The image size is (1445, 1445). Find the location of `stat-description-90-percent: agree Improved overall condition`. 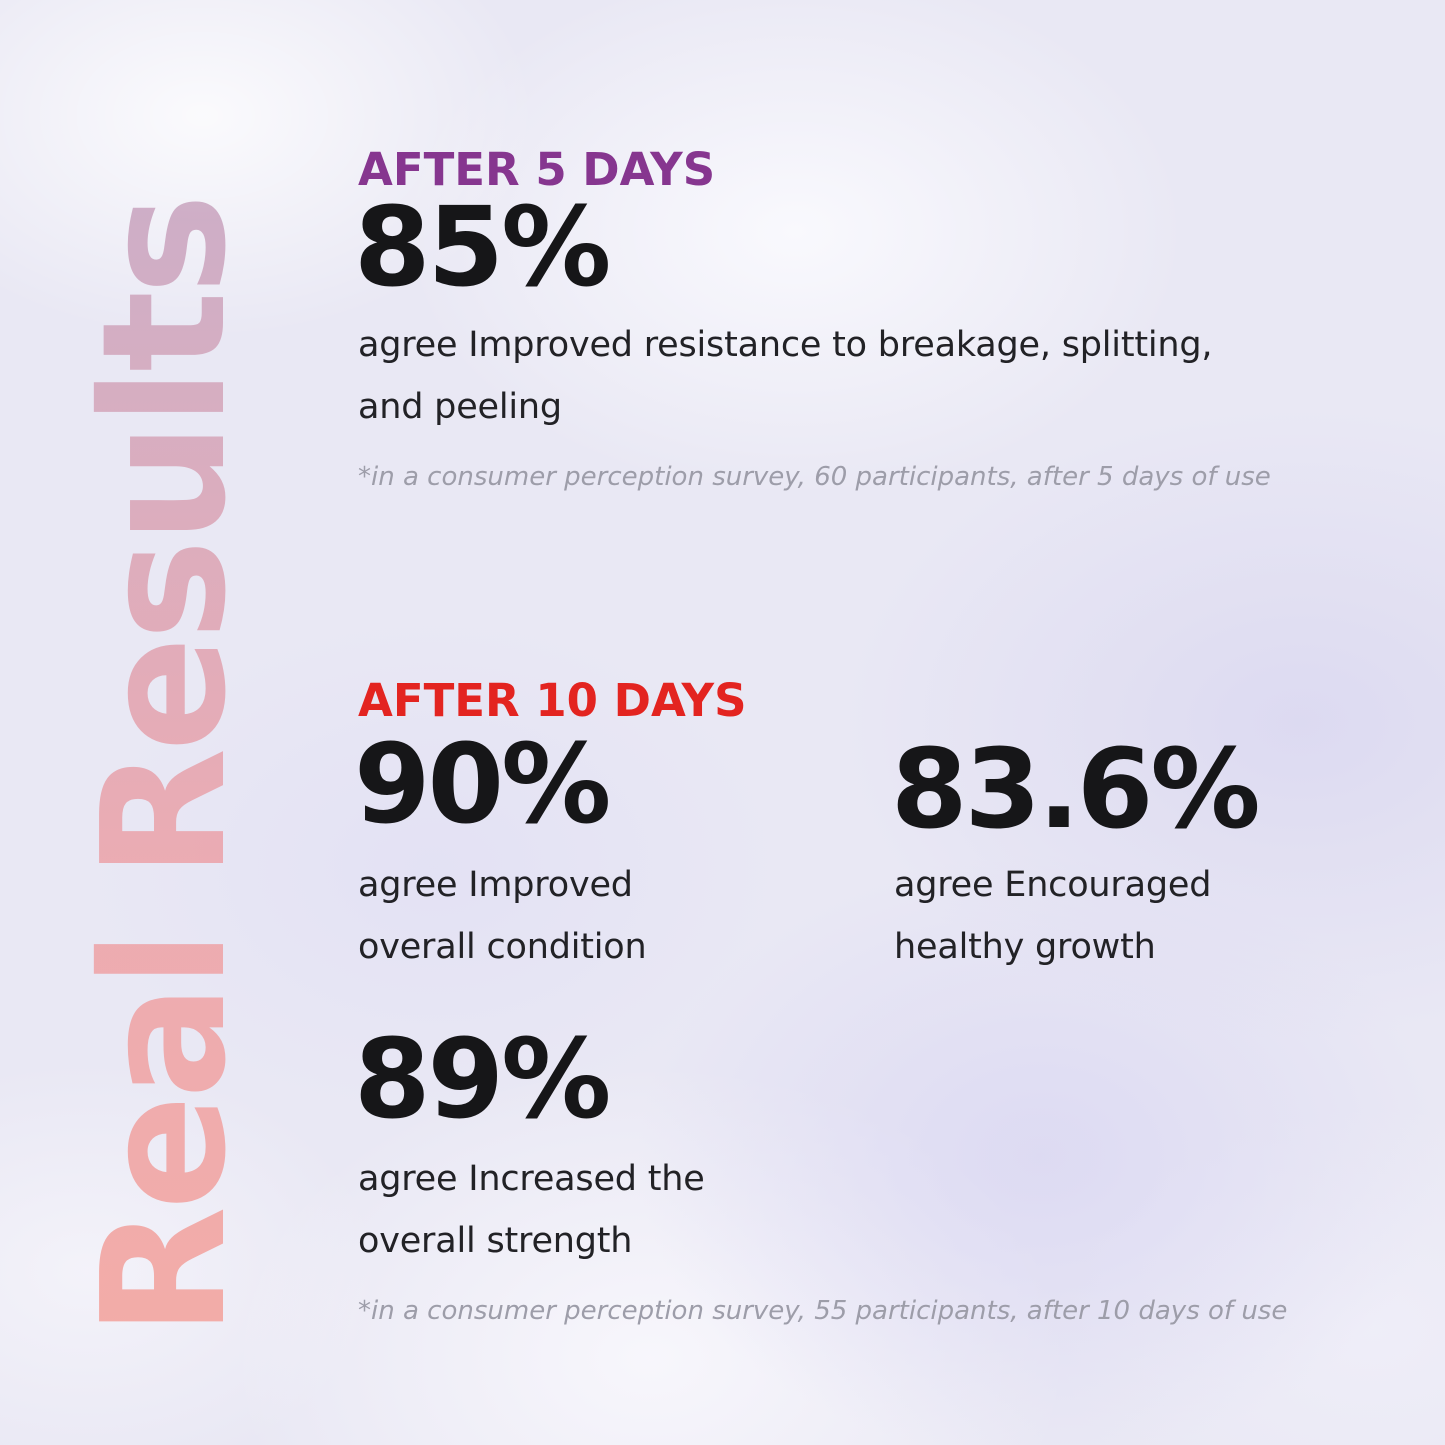

stat-description-90-percent: agree Improved overall condition is located at coordinates (502, 916).